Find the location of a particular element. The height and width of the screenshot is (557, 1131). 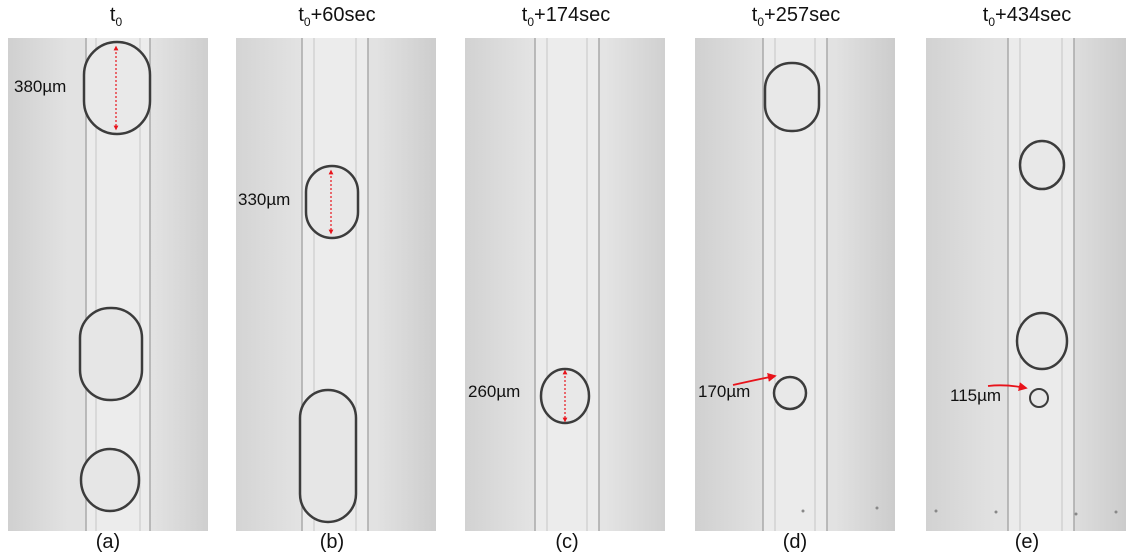

caption-a: (a) is located at coordinates (108, 542).